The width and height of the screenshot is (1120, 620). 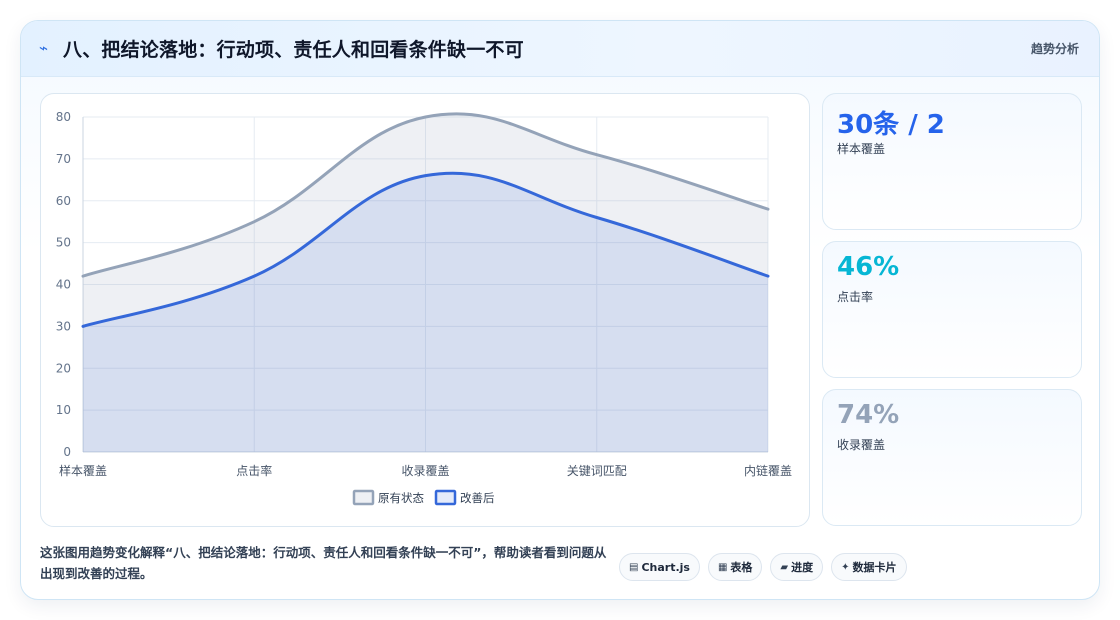 What do you see at coordinates (63, 326) in the screenshot?
I see `y-tick-label: 30` at bounding box center [63, 326].